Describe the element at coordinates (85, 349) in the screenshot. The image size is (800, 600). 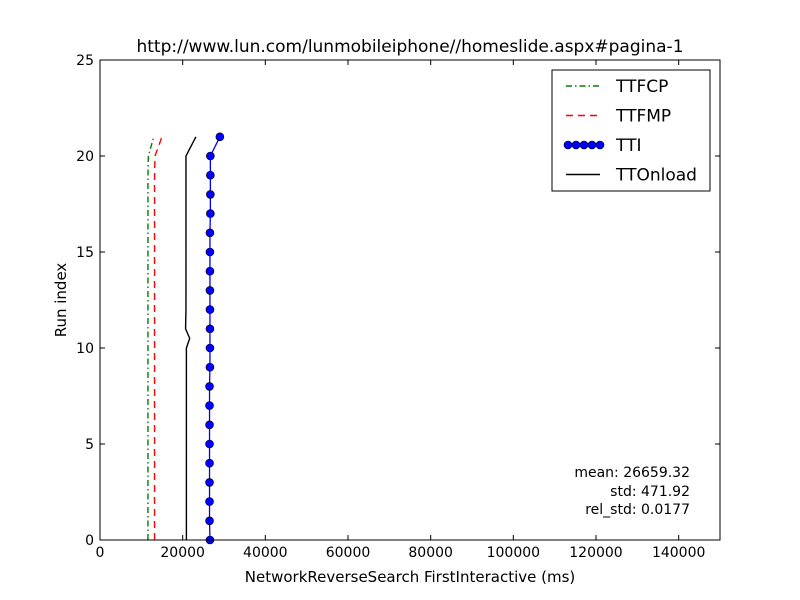
I see `y-tick-label: 10` at that location.